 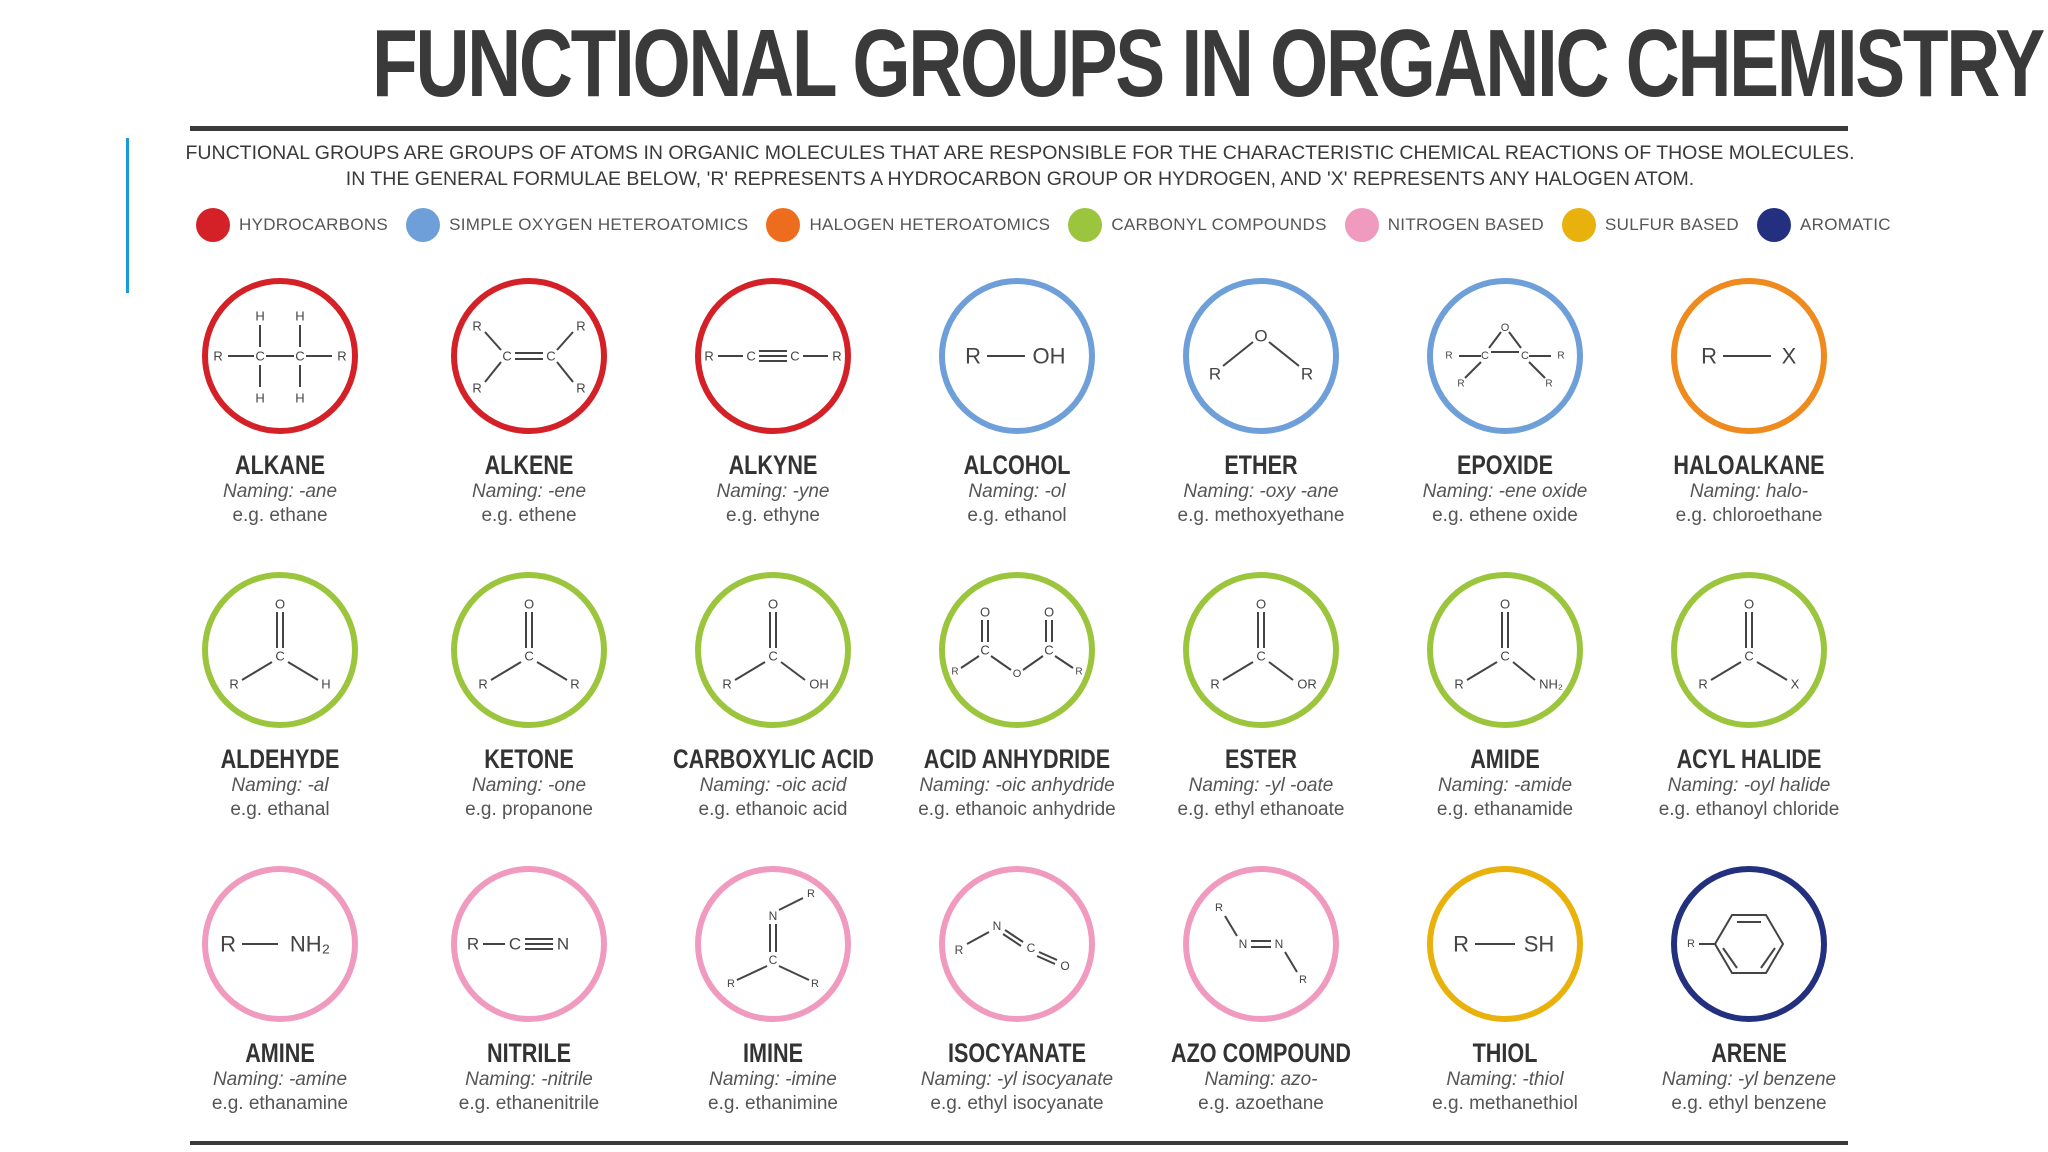 I want to click on legend-item-sulfur: SULFUR BASED, so click(x=1650, y=225).